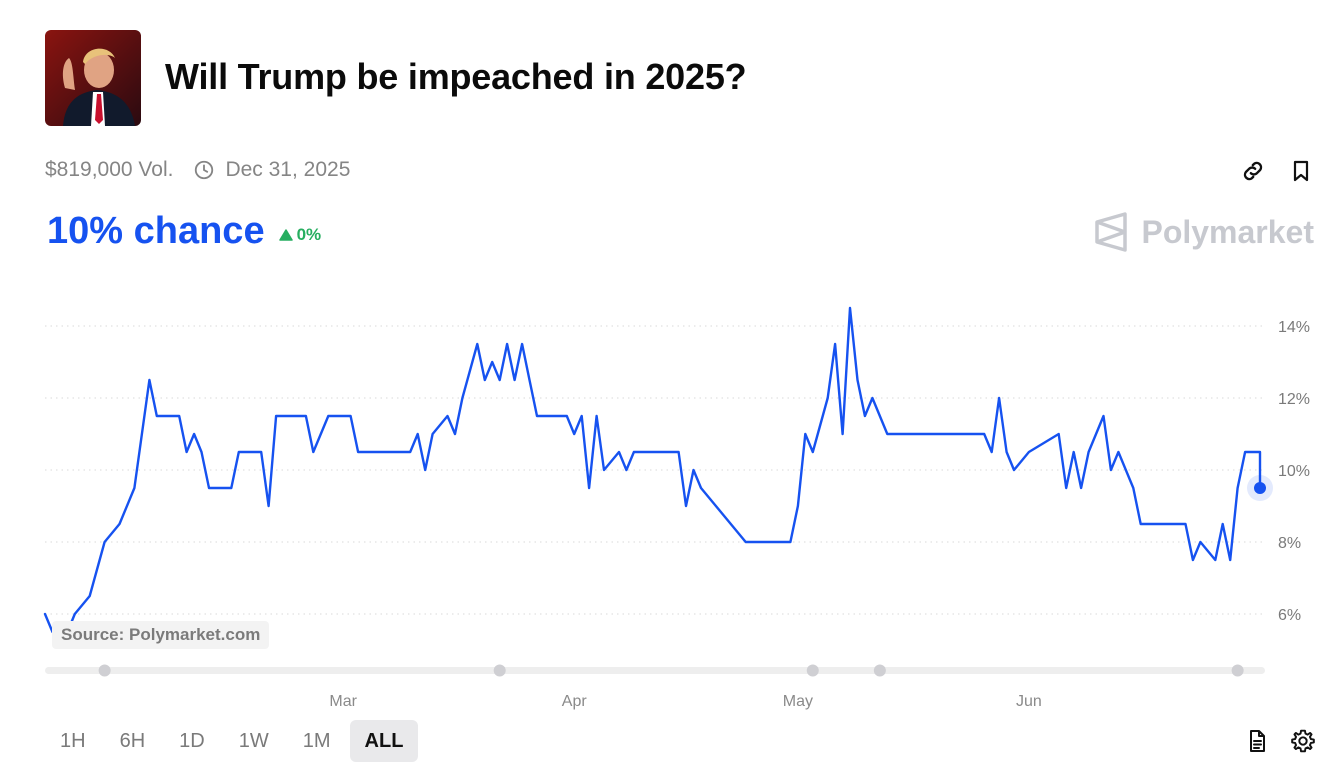 Image resolution: width=1344 pixels, height=774 pixels. Describe the element at coordinates (1289, 615) in the screenshot. I see `y-tick-label: 6%` at that location.